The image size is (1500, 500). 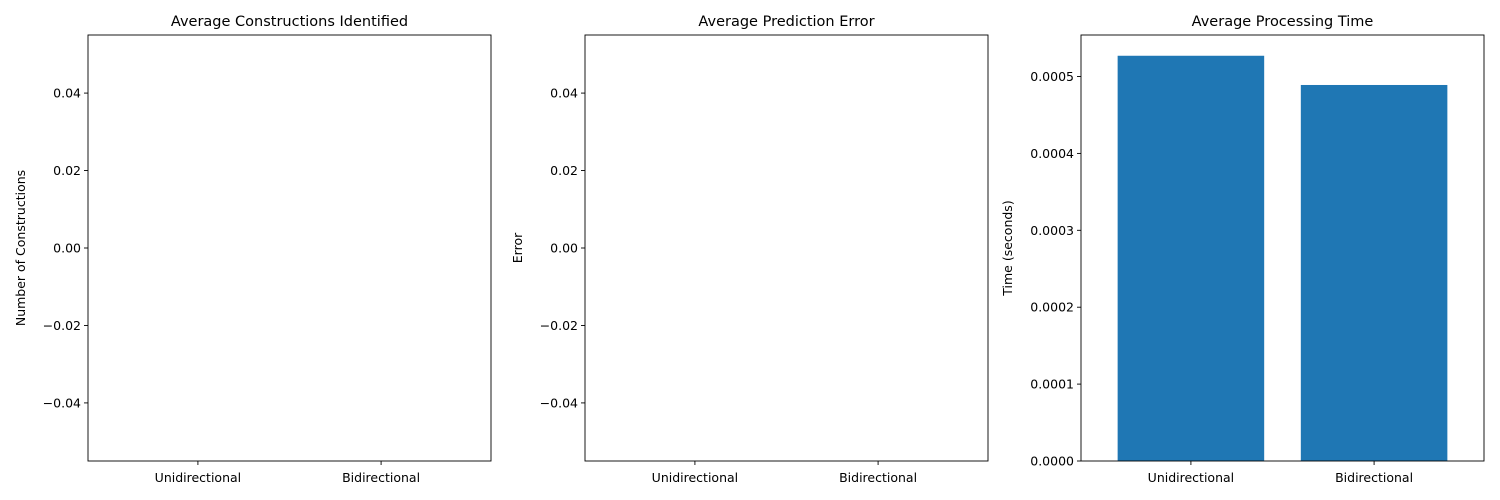 I want to click on y-tick-label: 0.0001, so click(x=1052, y=384).